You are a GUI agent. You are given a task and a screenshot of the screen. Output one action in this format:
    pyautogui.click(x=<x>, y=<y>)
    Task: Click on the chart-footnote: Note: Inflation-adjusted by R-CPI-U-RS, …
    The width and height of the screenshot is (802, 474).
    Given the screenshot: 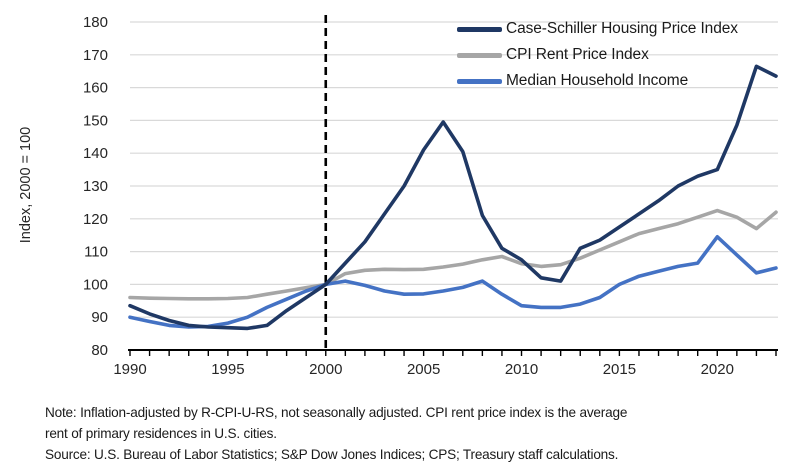 What is the action you would take?
    pyautogui.click(x=420, y=433)
    